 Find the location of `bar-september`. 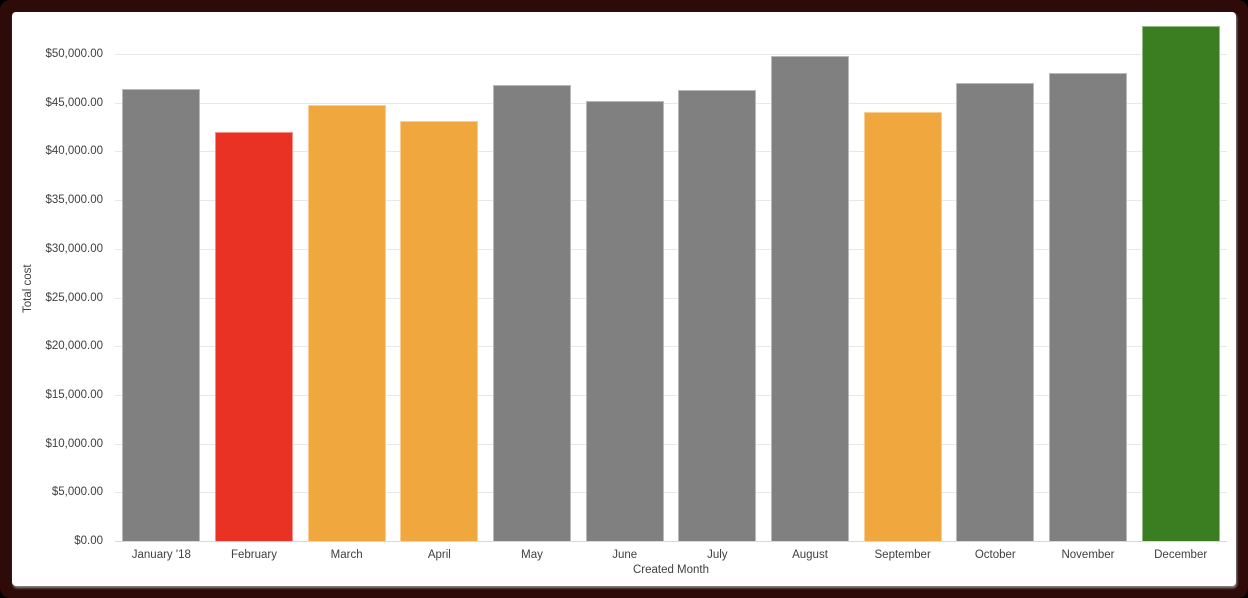

bar-september is located at coordinates (902, 326).